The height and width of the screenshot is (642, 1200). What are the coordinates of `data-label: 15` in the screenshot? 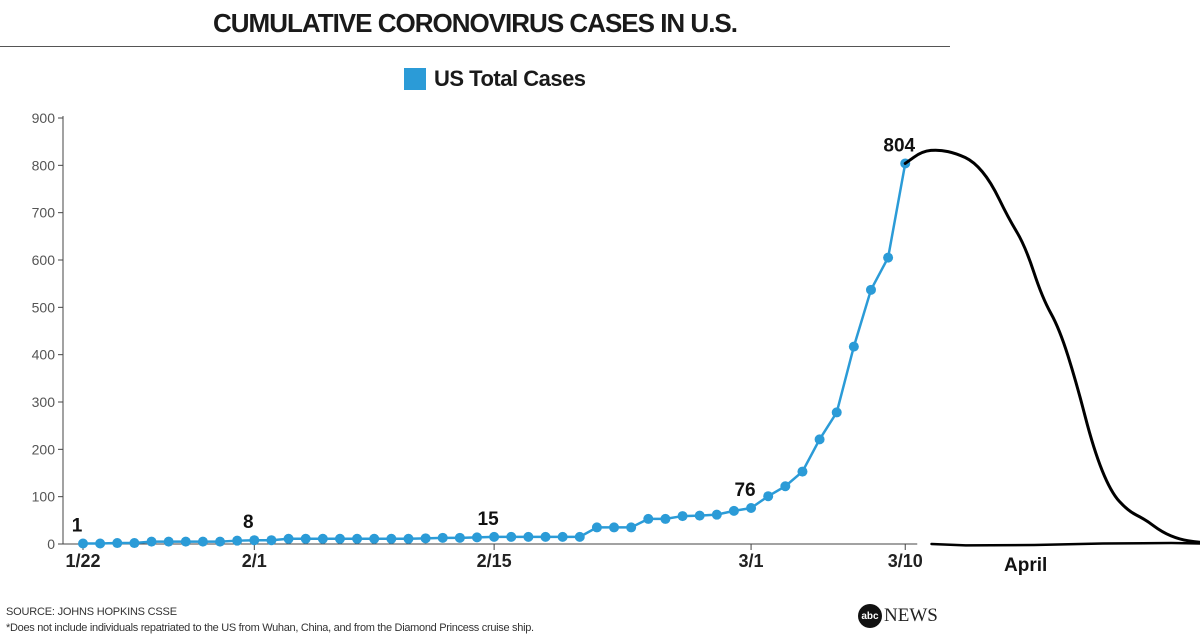 It's located at (489, 519).